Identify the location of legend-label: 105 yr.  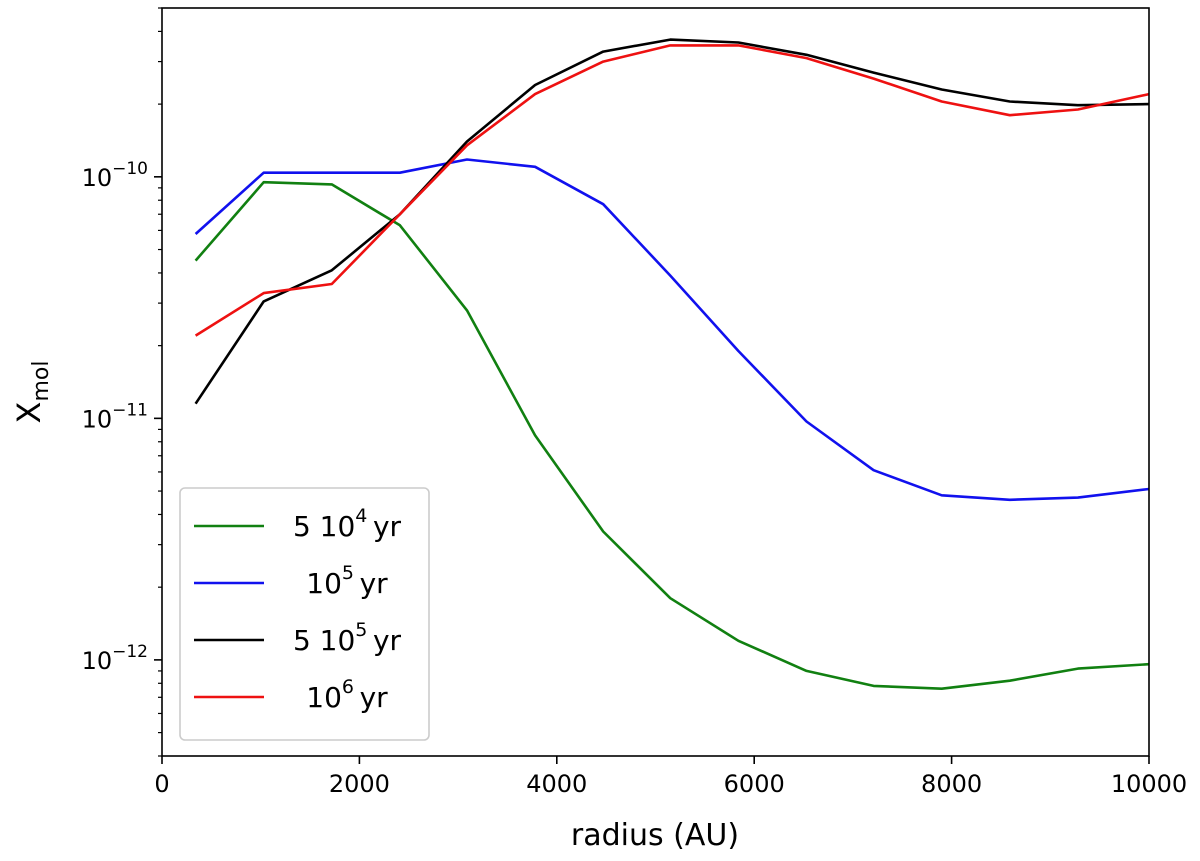
(347, 581).